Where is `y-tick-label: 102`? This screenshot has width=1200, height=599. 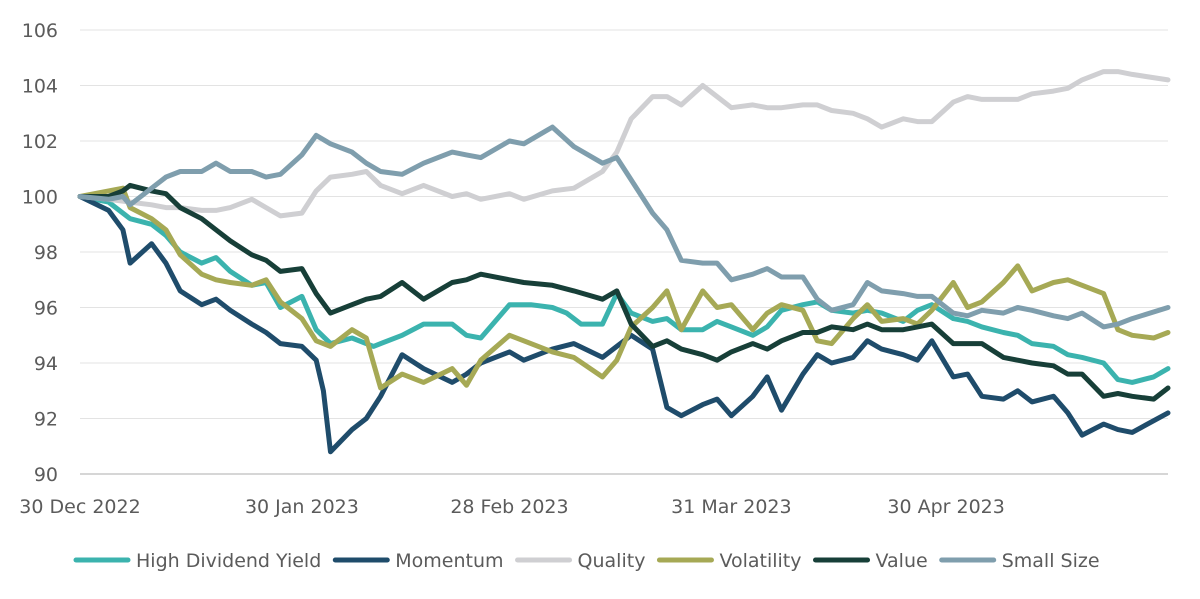
y-tick-label: 102 is located at coordinates (40, 142).